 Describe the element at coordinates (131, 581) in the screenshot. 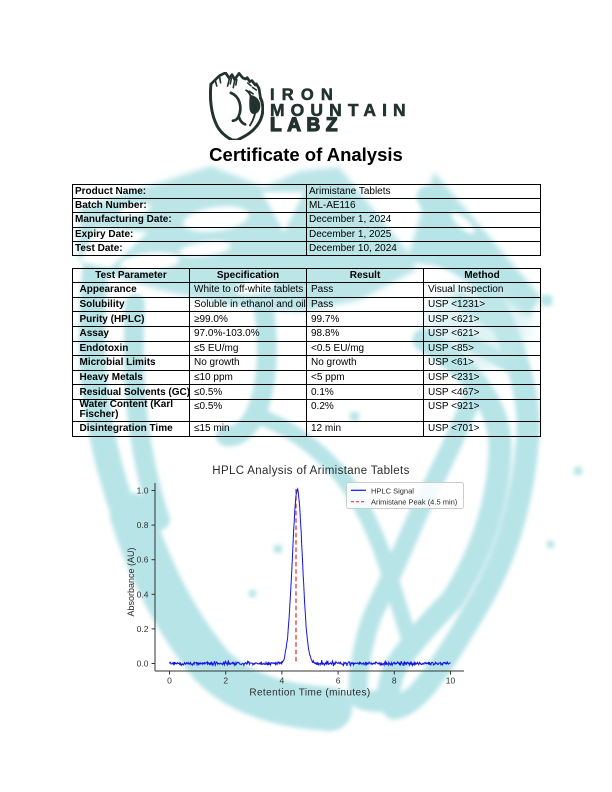

I see `svg-text: Absorbance (AU)` at that location.